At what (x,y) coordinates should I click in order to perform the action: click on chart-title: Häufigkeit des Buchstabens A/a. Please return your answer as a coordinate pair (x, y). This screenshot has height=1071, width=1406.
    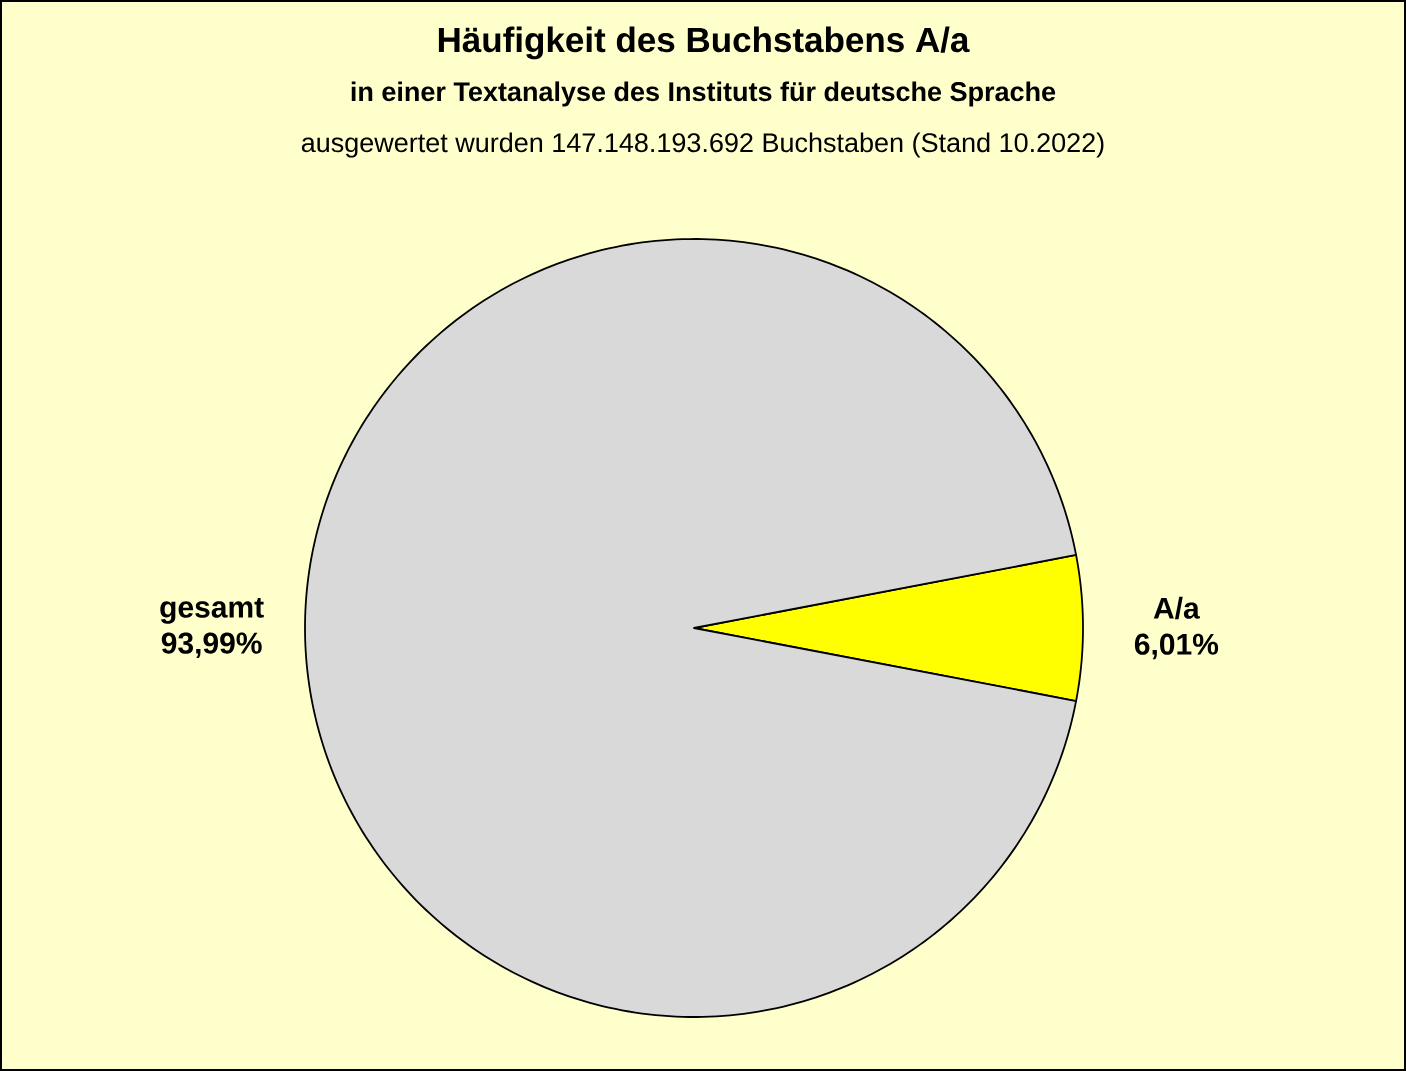
    Looking at the image, I should click on (704, 43).